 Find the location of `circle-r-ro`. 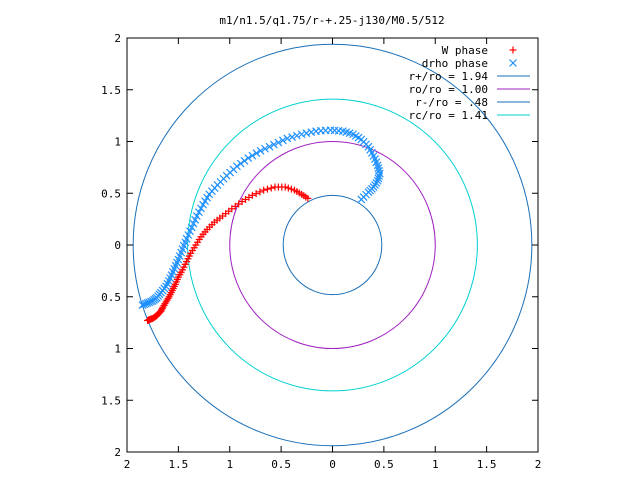

circle-r-ro is located at coordinates (332, 245).